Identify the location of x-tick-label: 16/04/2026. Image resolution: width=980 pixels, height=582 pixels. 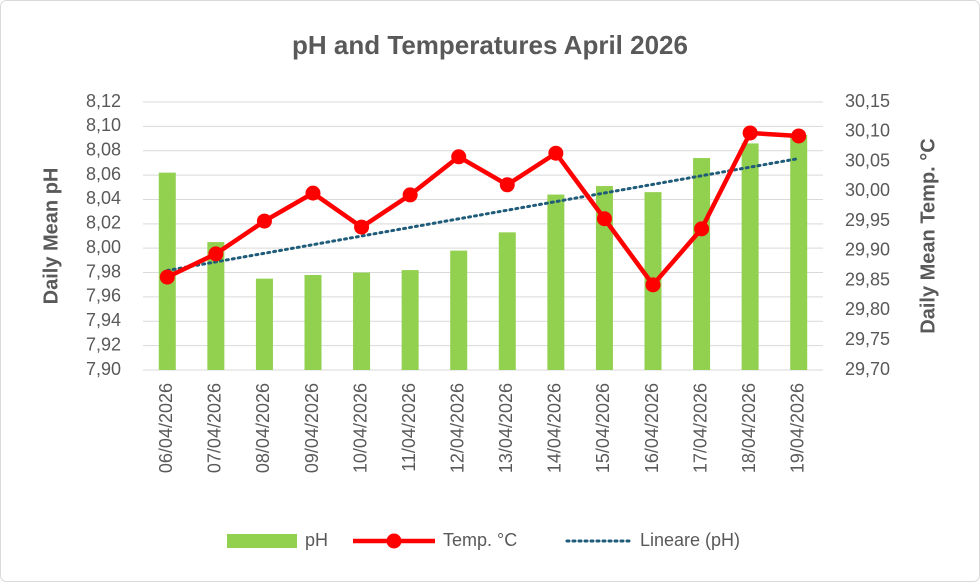
(652, 428).